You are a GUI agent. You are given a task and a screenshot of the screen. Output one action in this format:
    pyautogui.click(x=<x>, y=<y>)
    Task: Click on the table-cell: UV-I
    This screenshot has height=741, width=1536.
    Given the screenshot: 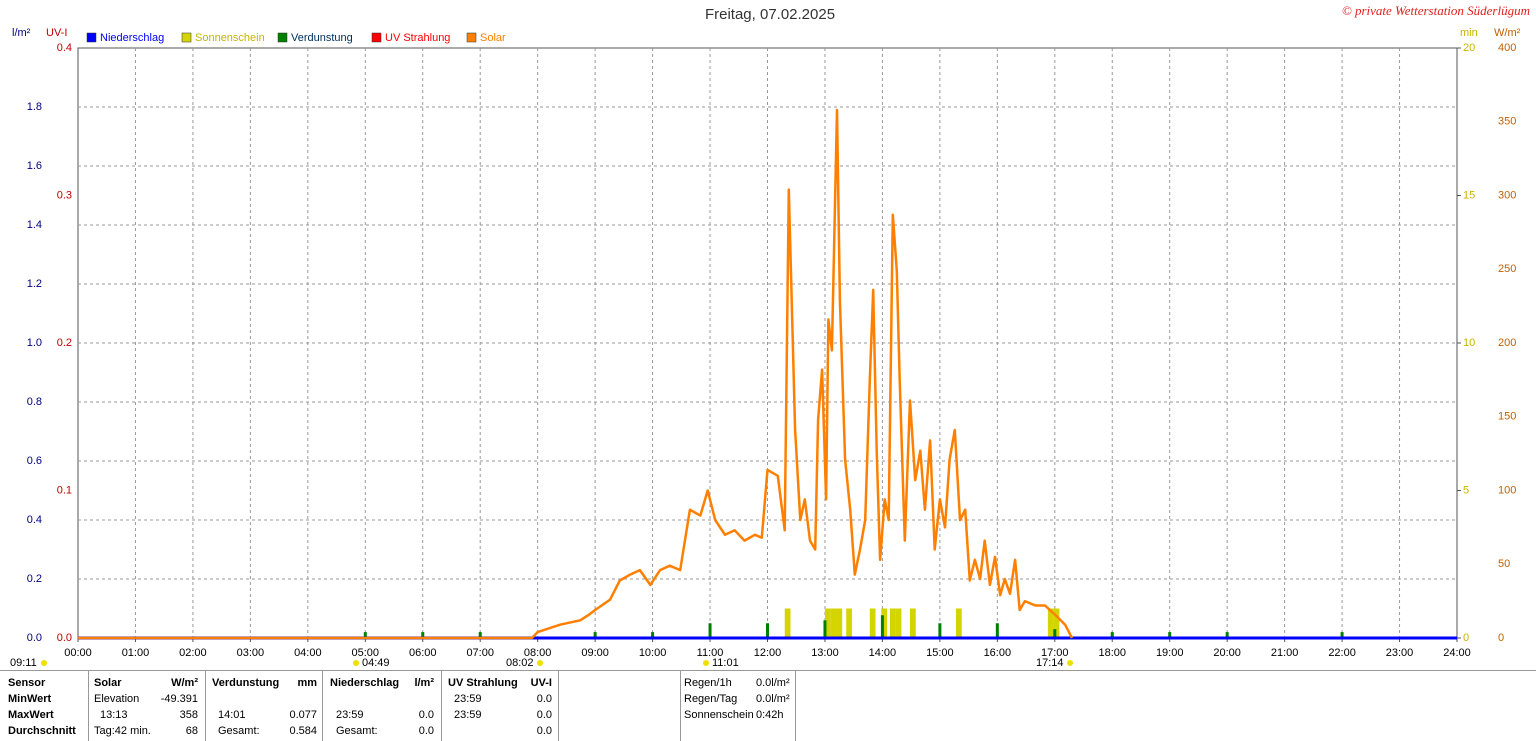 What is the action you would take?
    pyautogui.click(x=541, y=683)
    